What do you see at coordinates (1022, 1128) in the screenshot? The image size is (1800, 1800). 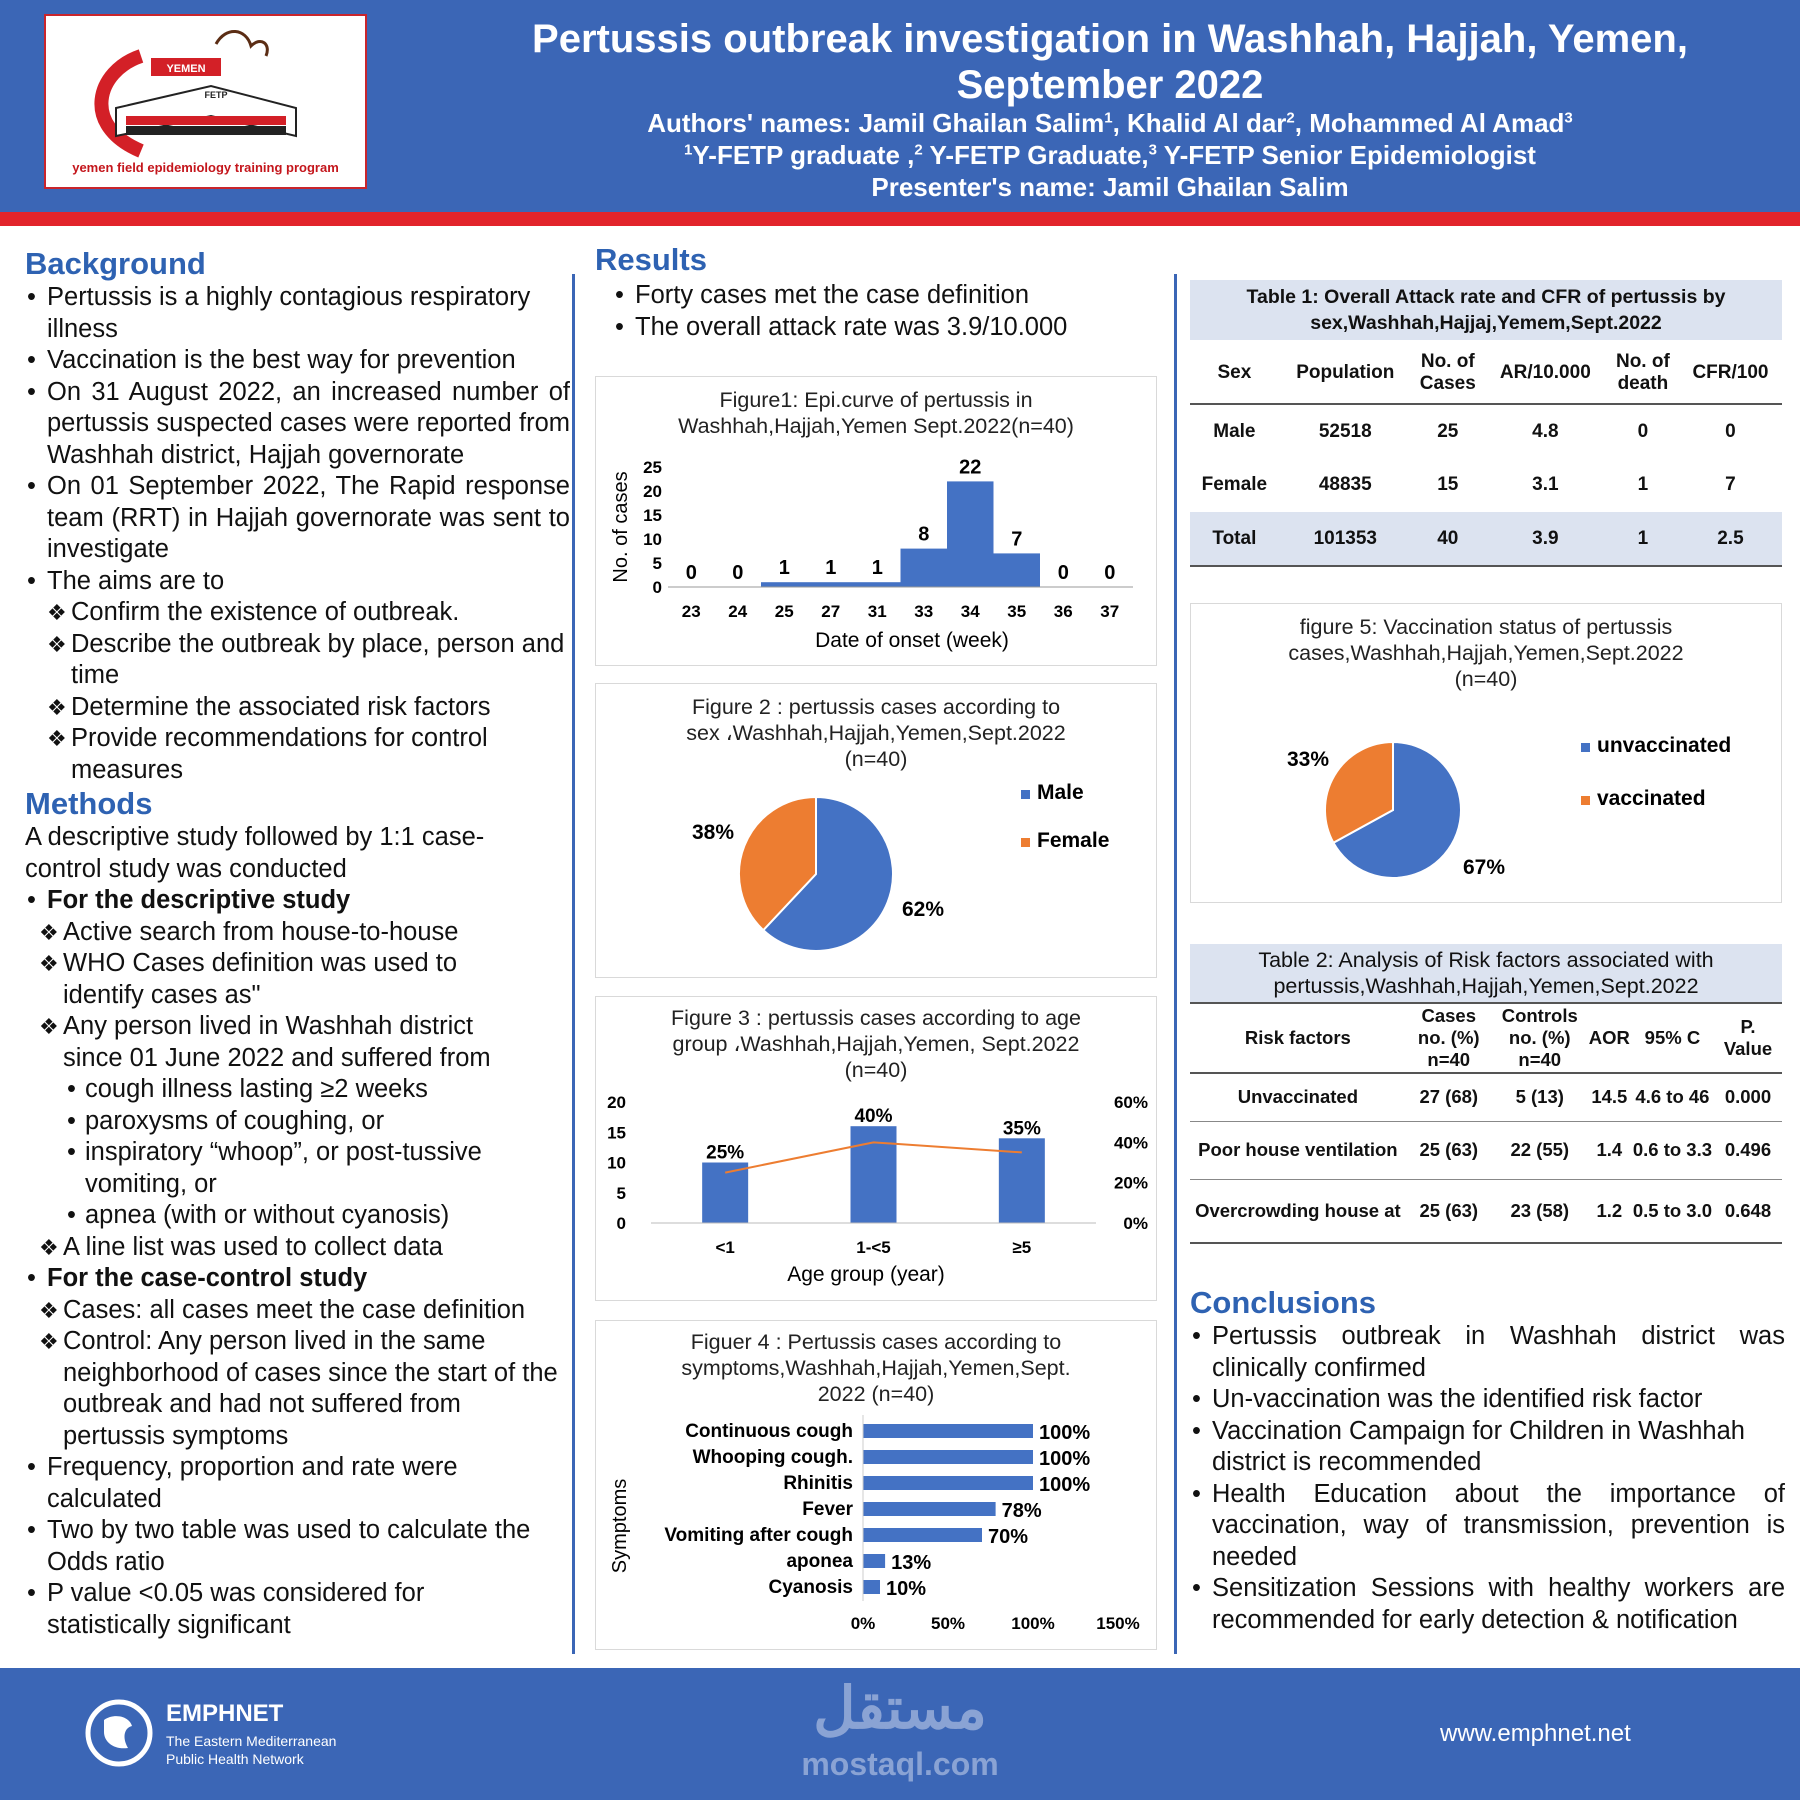 I see `fig3-percent-label: 35%` at bounding box center [1022, 1128].